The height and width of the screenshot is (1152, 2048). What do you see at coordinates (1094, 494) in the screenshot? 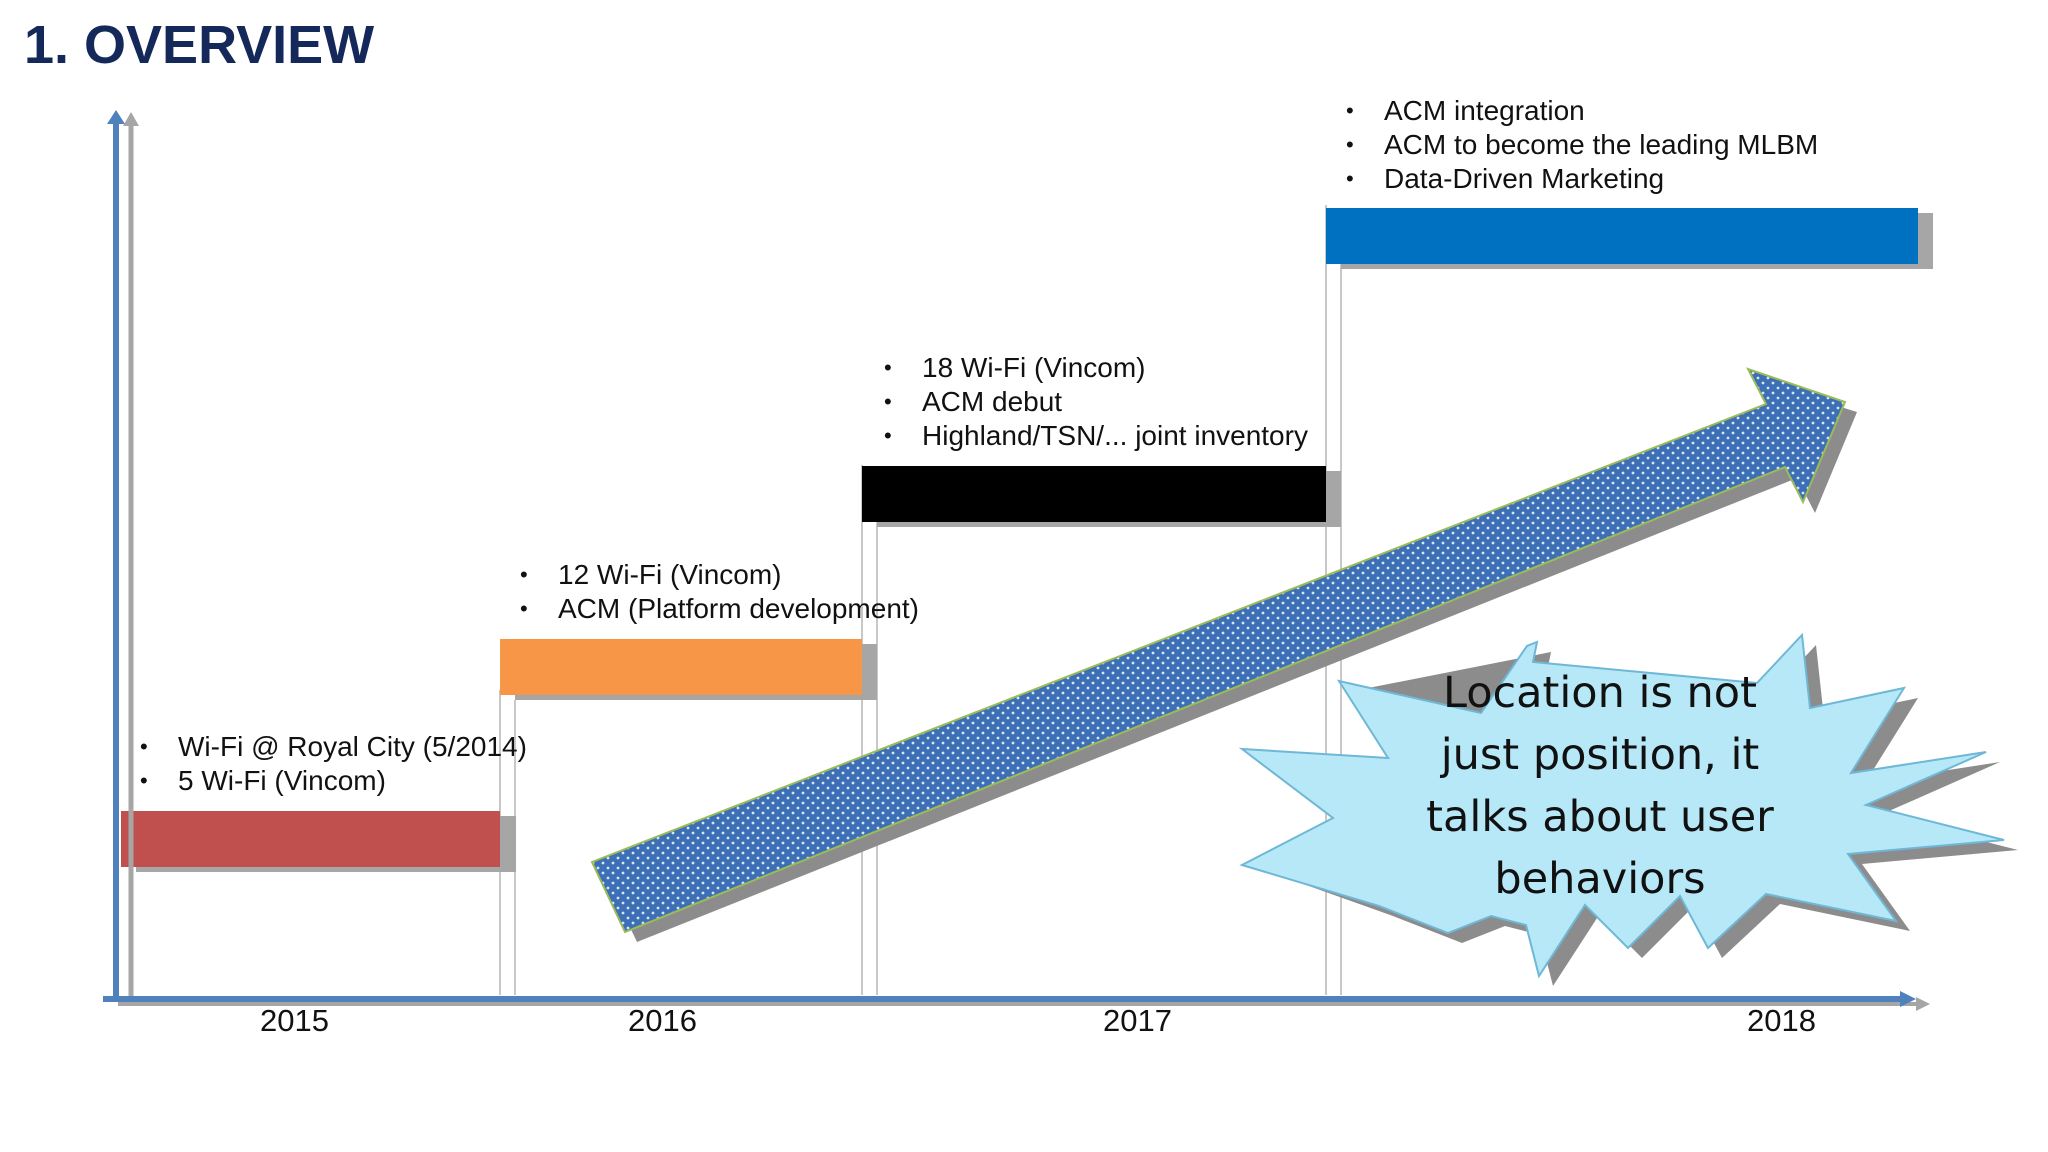
I see `phase-bar-2017` at bounding box center [1094, 494].